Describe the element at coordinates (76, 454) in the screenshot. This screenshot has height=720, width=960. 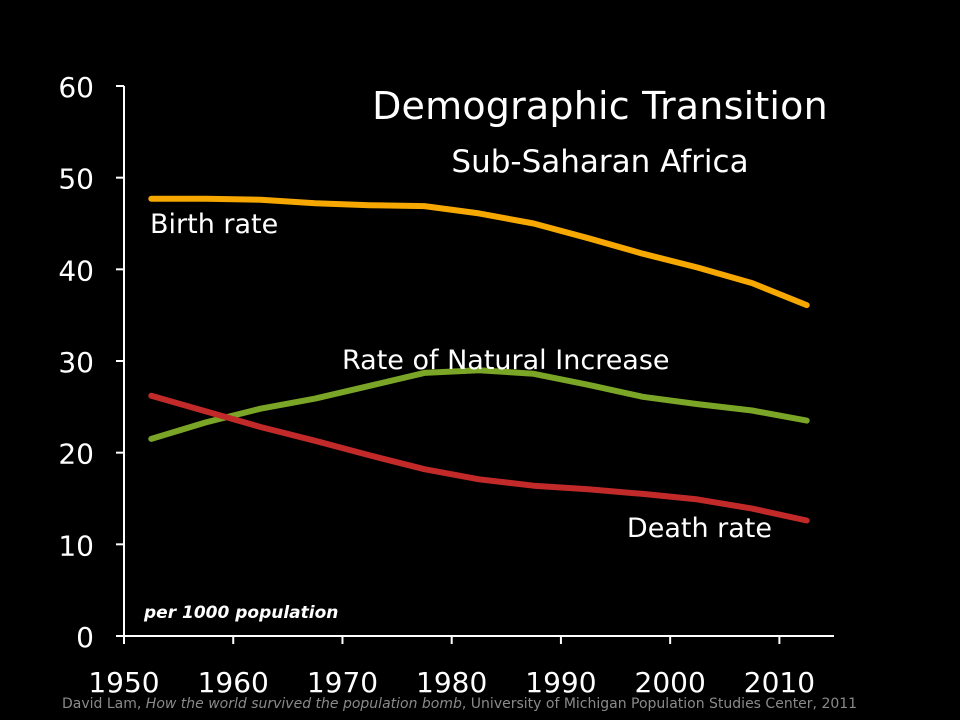
I see `y-tick-label: 20` at that location.